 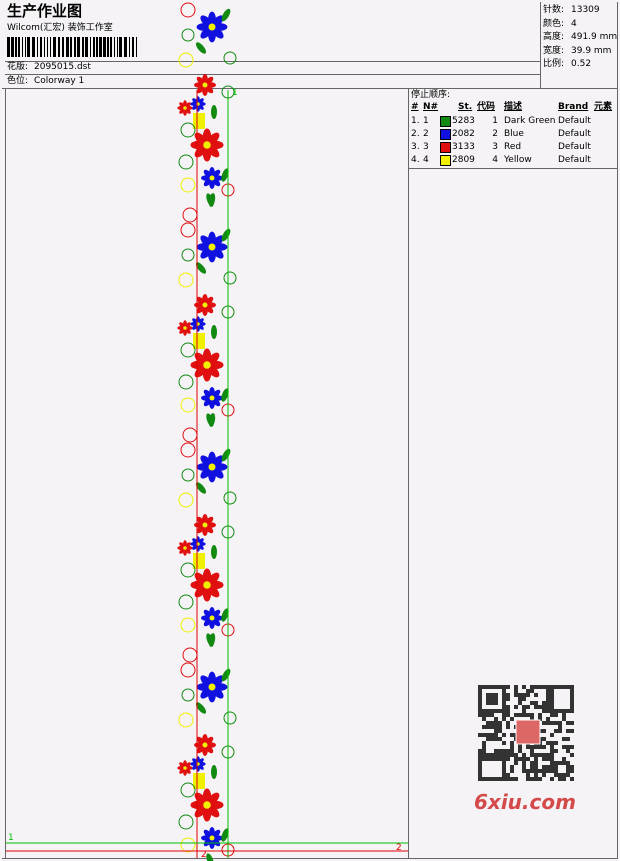 What do you see at coordinates (530, 121) in the screenshot?
I see `row-description: Dark Green` at bounding box center [530, 121].